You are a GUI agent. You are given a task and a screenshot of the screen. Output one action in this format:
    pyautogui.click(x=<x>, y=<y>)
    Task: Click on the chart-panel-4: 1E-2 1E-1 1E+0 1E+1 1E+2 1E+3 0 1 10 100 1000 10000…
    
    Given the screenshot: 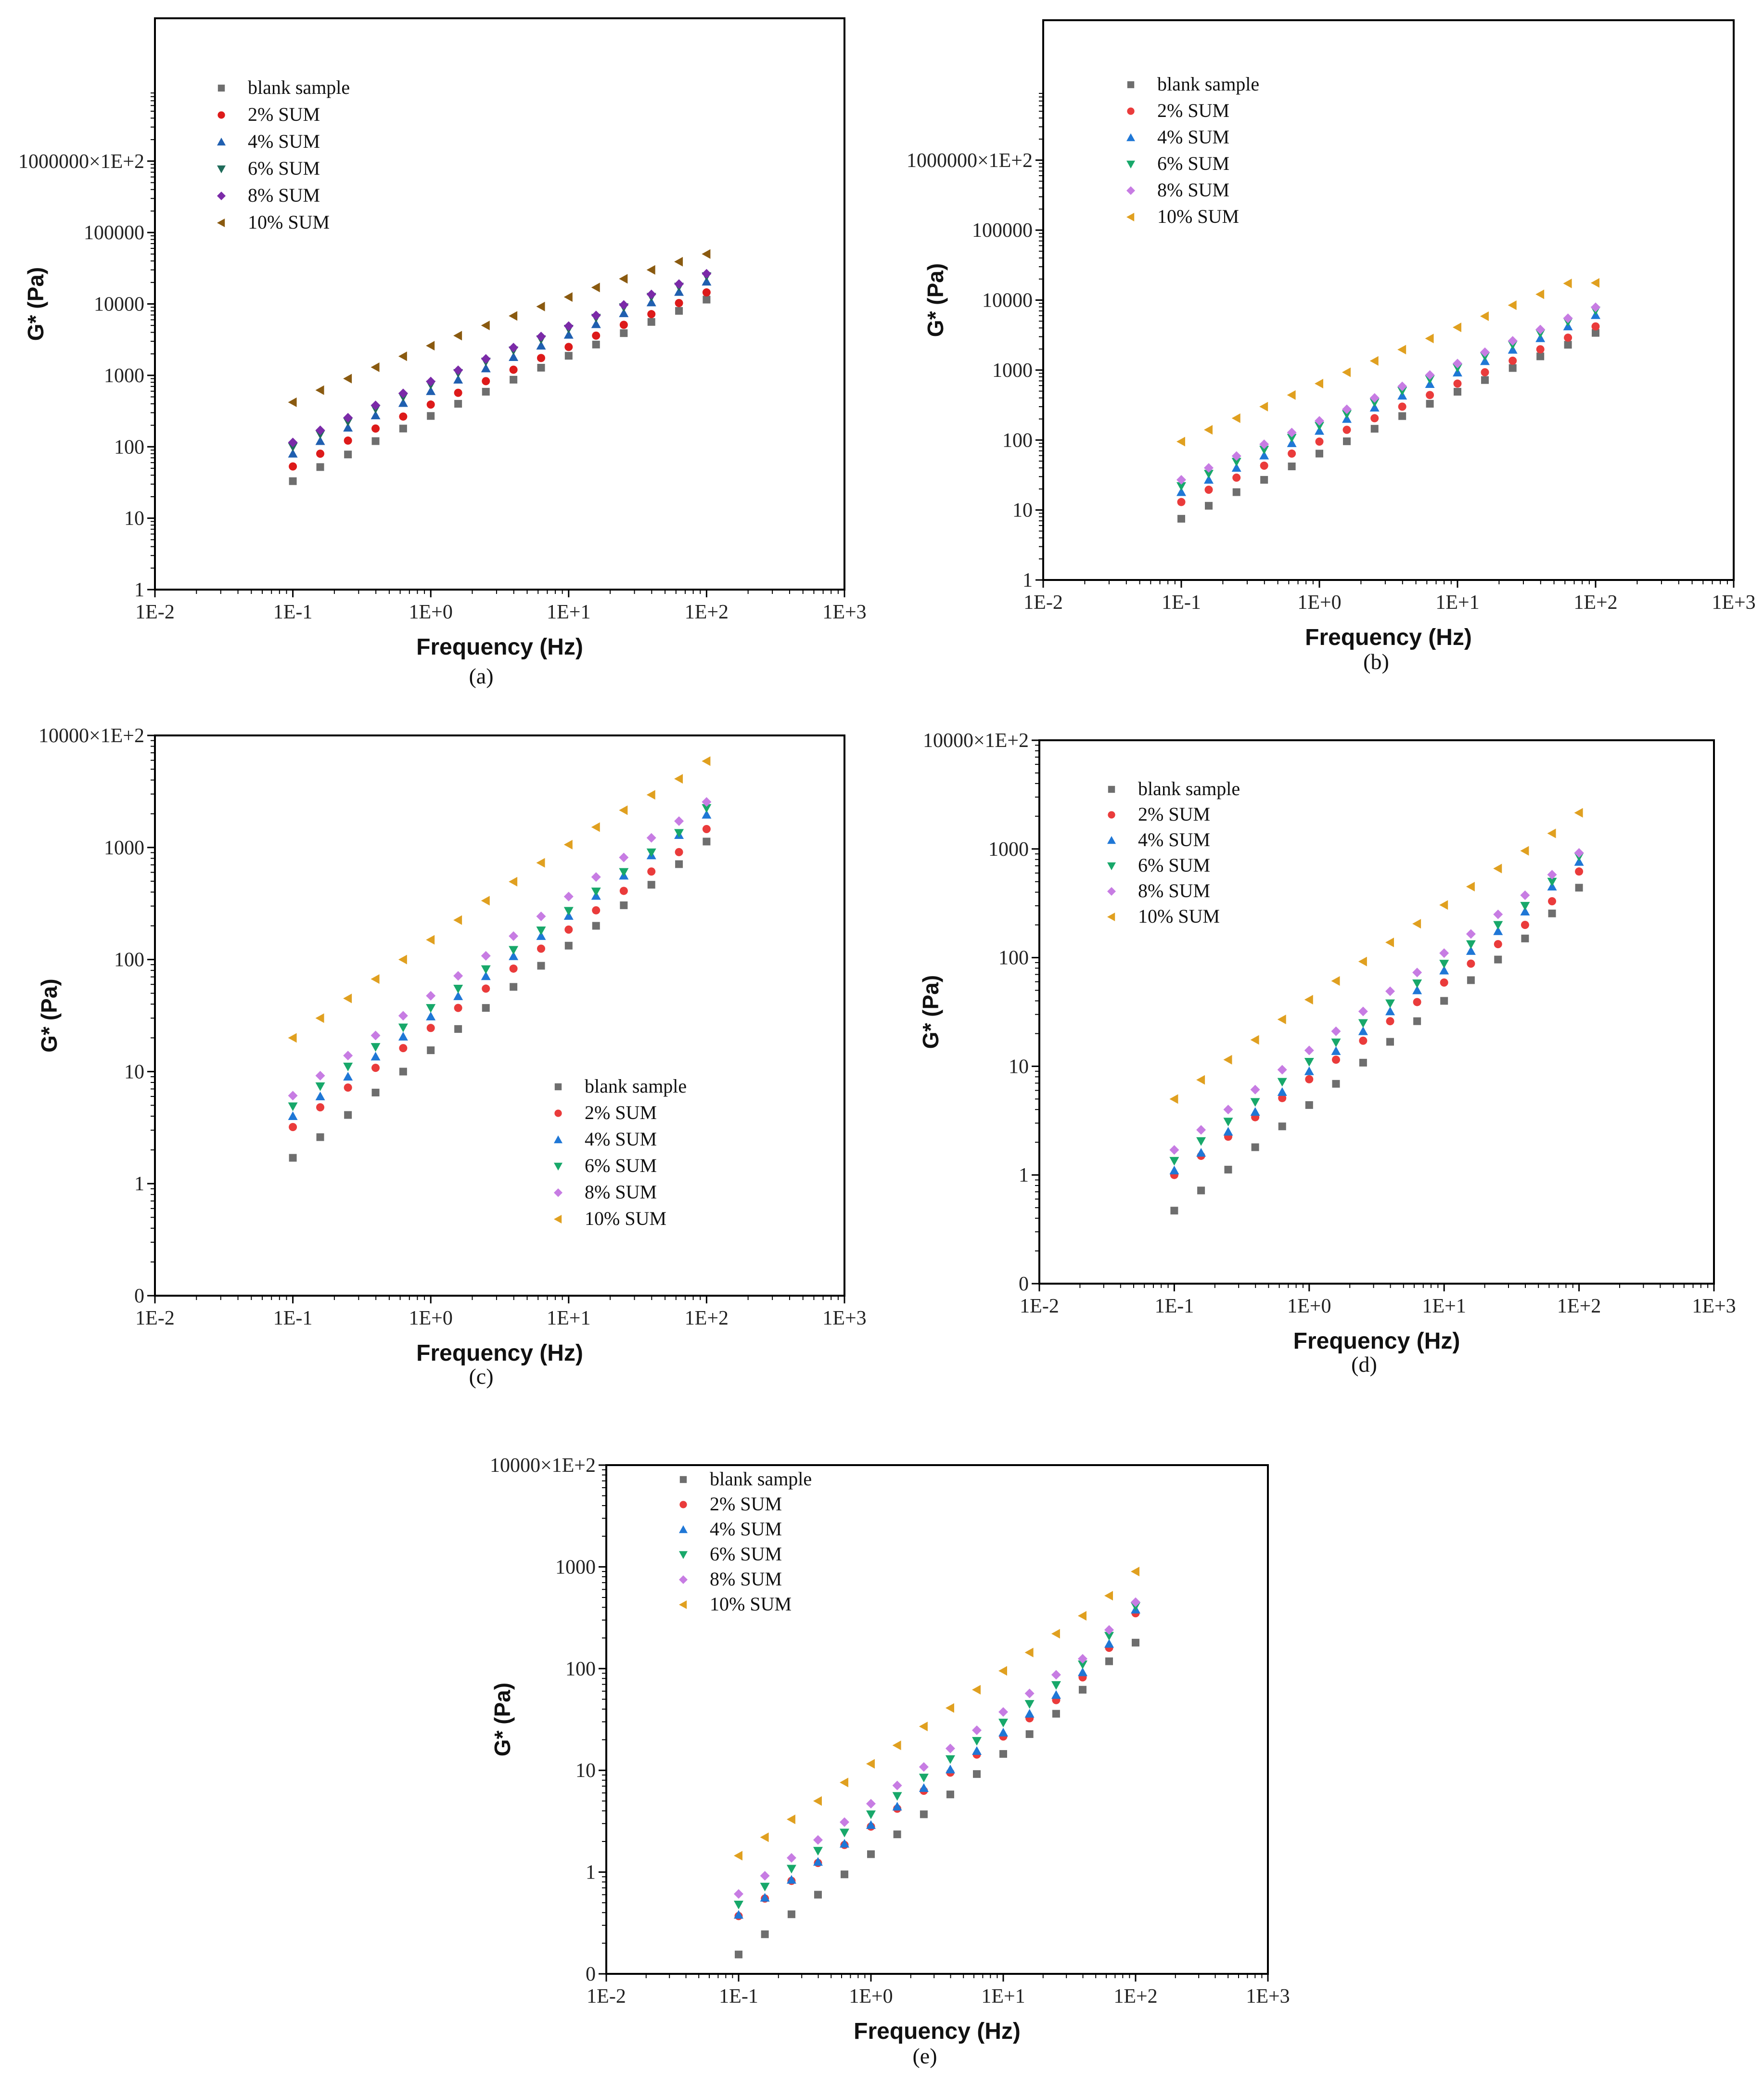 What is the action you would take?
    pyautogui.click(x=1327, y=1053)
    